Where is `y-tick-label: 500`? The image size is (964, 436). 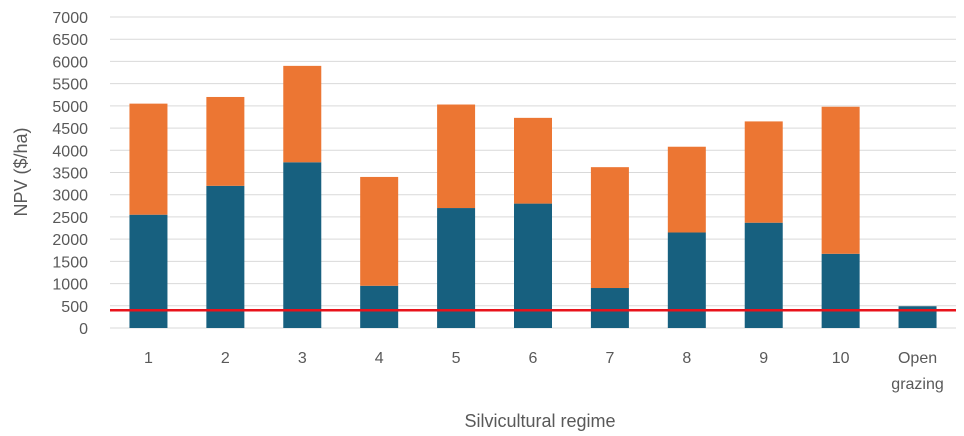
y-tick-label: 500 is located at coordinates (74, 307).